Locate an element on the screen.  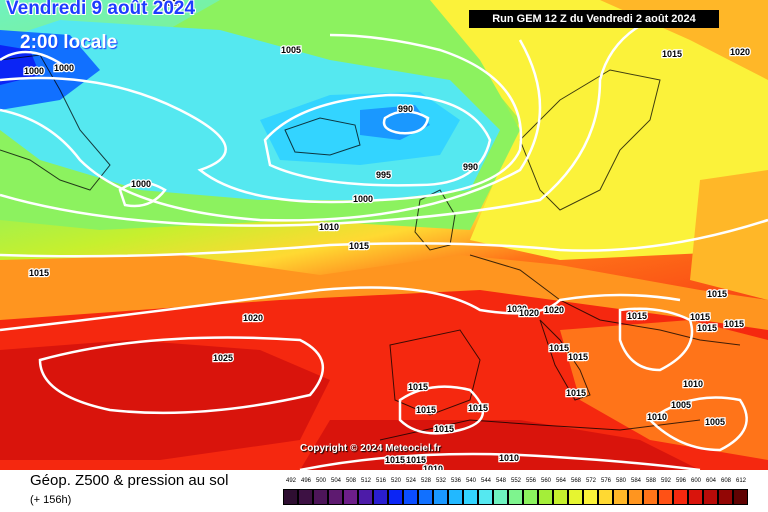
greenland-coast is located at coordinates (55, 122).